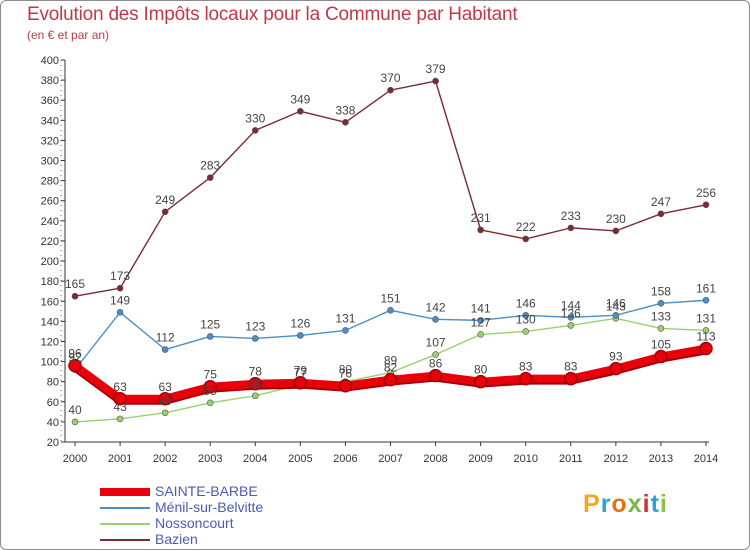 This screenshot has height=550, width=750. I want to click on proxiti-logo: Proxiti, so click(625, 504).